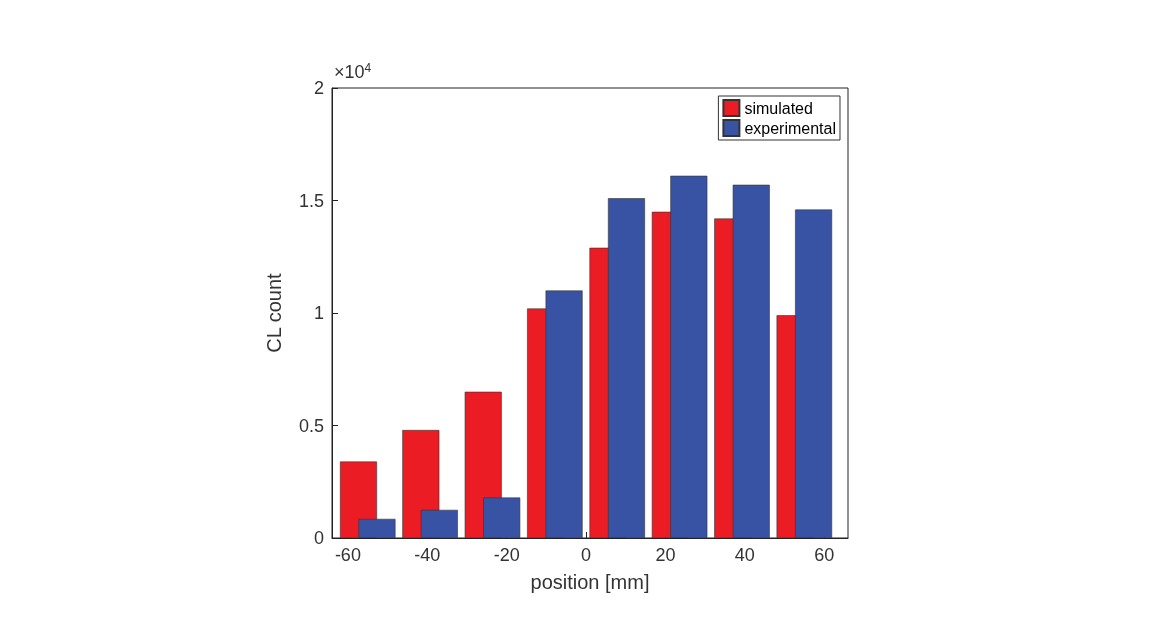 This screenshot has width=1151, height=640. Describe the element at coordinates (824, 555) in the screenshot. I see `x-tick-label: 60` at that location.